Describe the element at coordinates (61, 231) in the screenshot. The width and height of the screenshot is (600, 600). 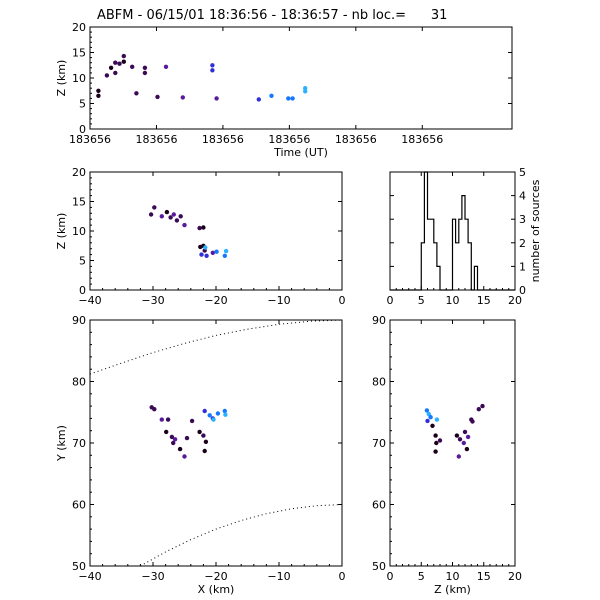
I see `y-axis-label: Z (km)` at that location.